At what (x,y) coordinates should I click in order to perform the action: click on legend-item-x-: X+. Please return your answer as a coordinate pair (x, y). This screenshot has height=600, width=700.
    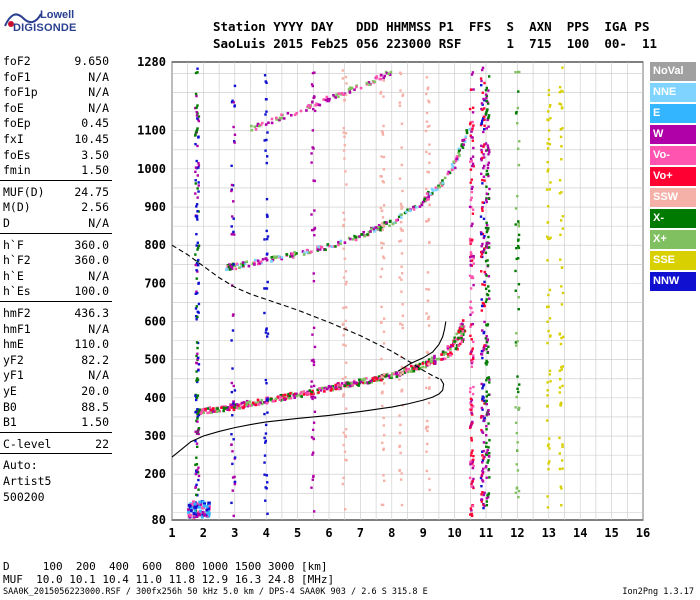
    Looking at the image, I should click on (673, 239).